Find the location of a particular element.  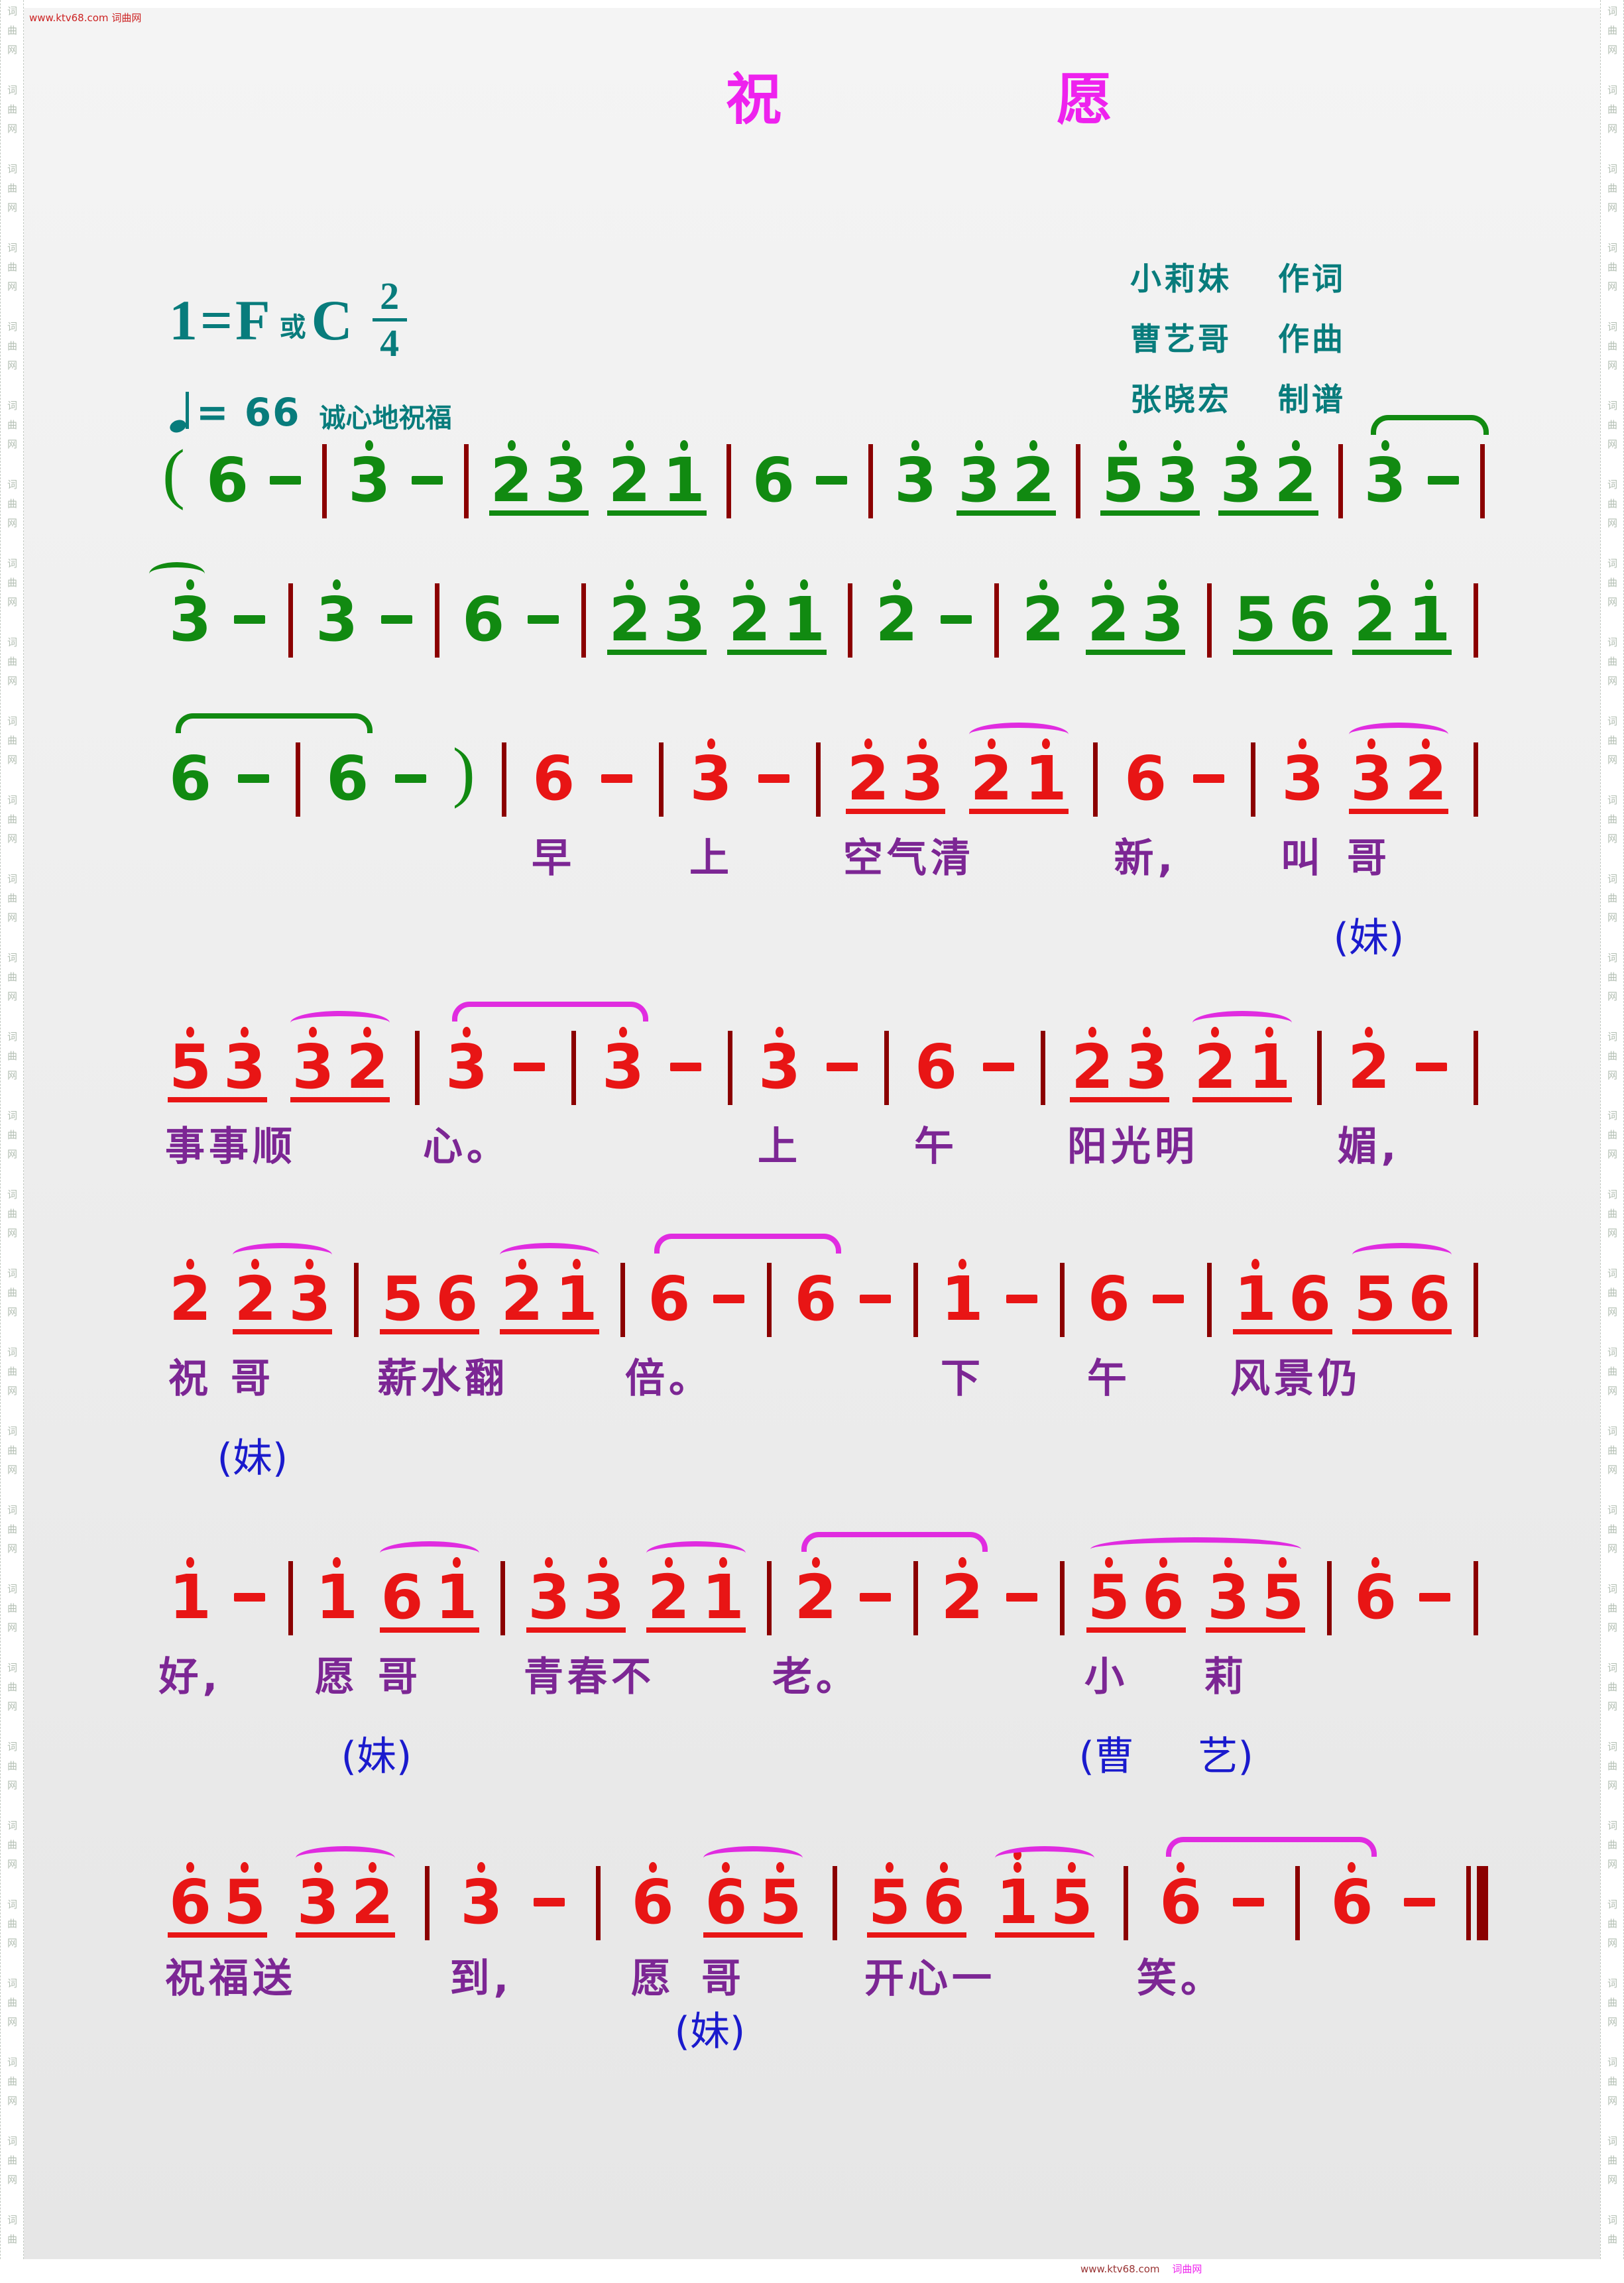

final-barline is located at coordinates (1477, 1903).